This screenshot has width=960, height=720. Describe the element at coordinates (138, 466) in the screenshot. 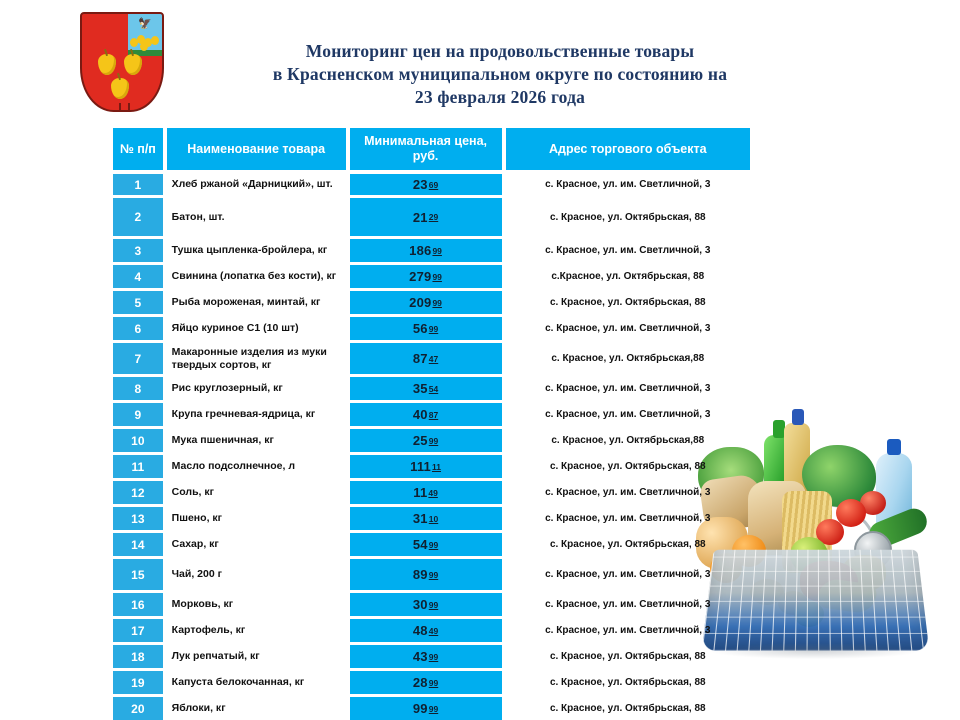

I see `cell-number: 11` at that location.